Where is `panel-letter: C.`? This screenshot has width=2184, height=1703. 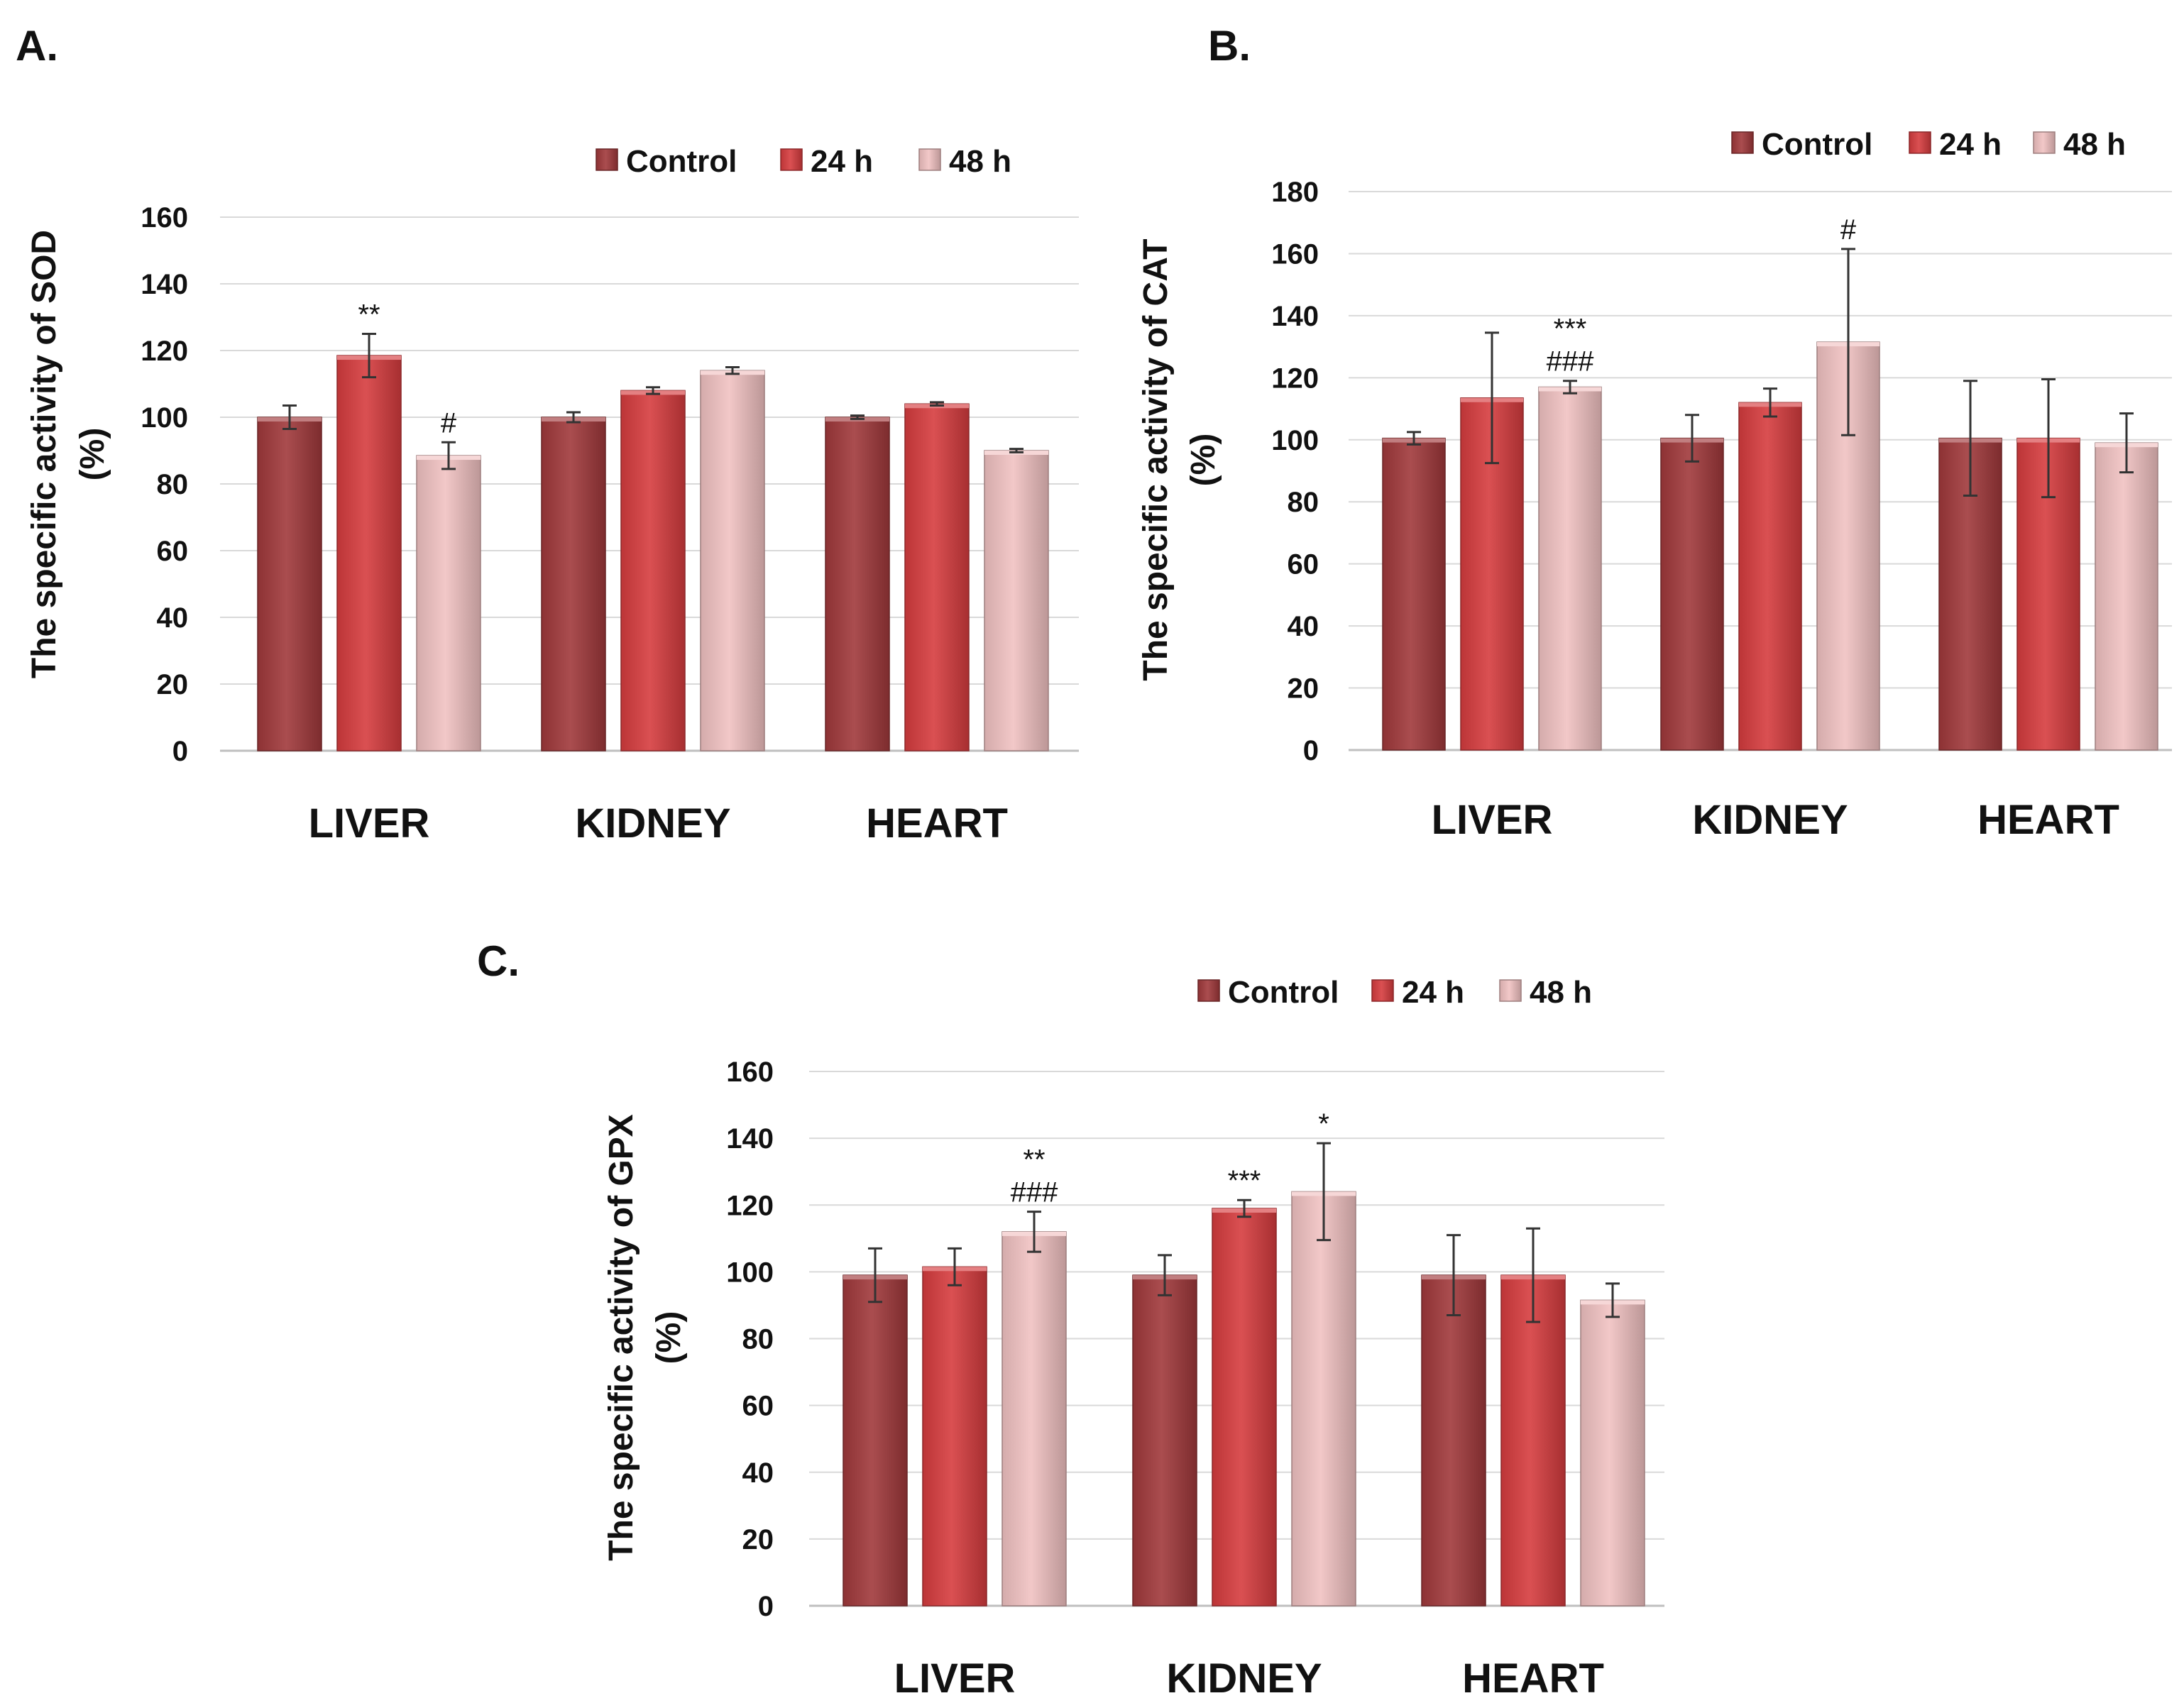
panel-letter: C. is located at coordinates (499, 961).